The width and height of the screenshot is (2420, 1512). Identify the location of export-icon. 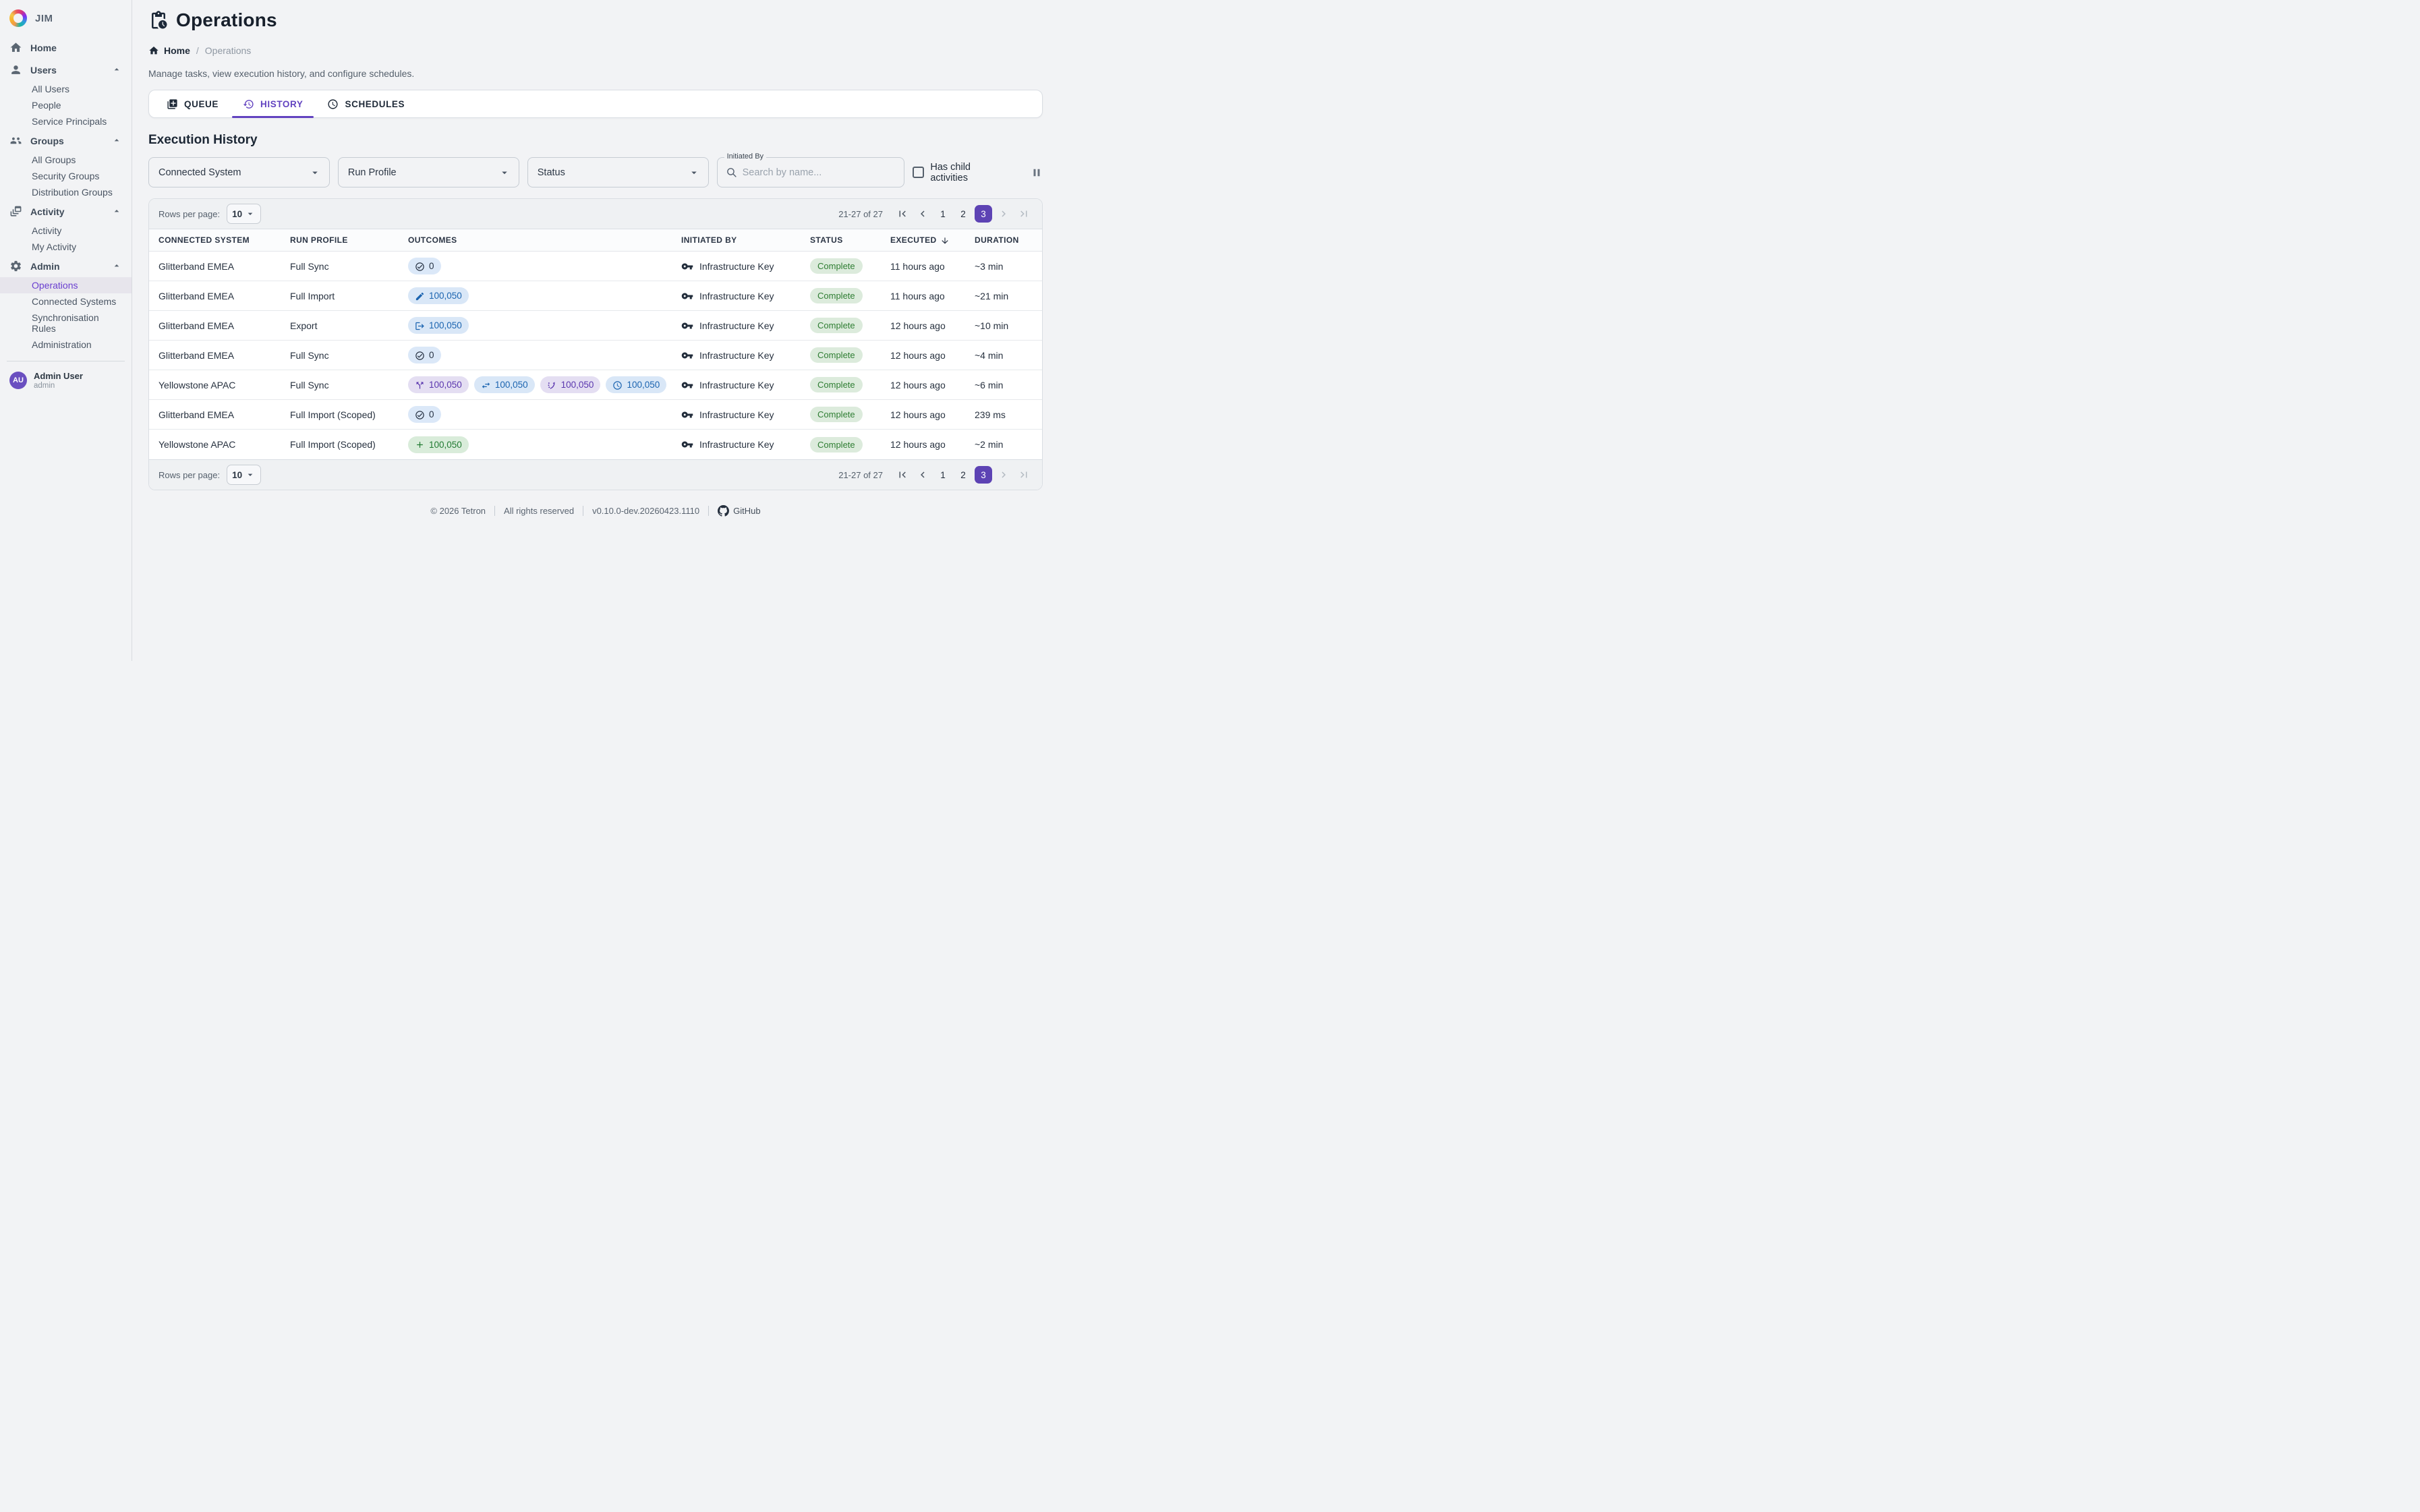
(420, 325).